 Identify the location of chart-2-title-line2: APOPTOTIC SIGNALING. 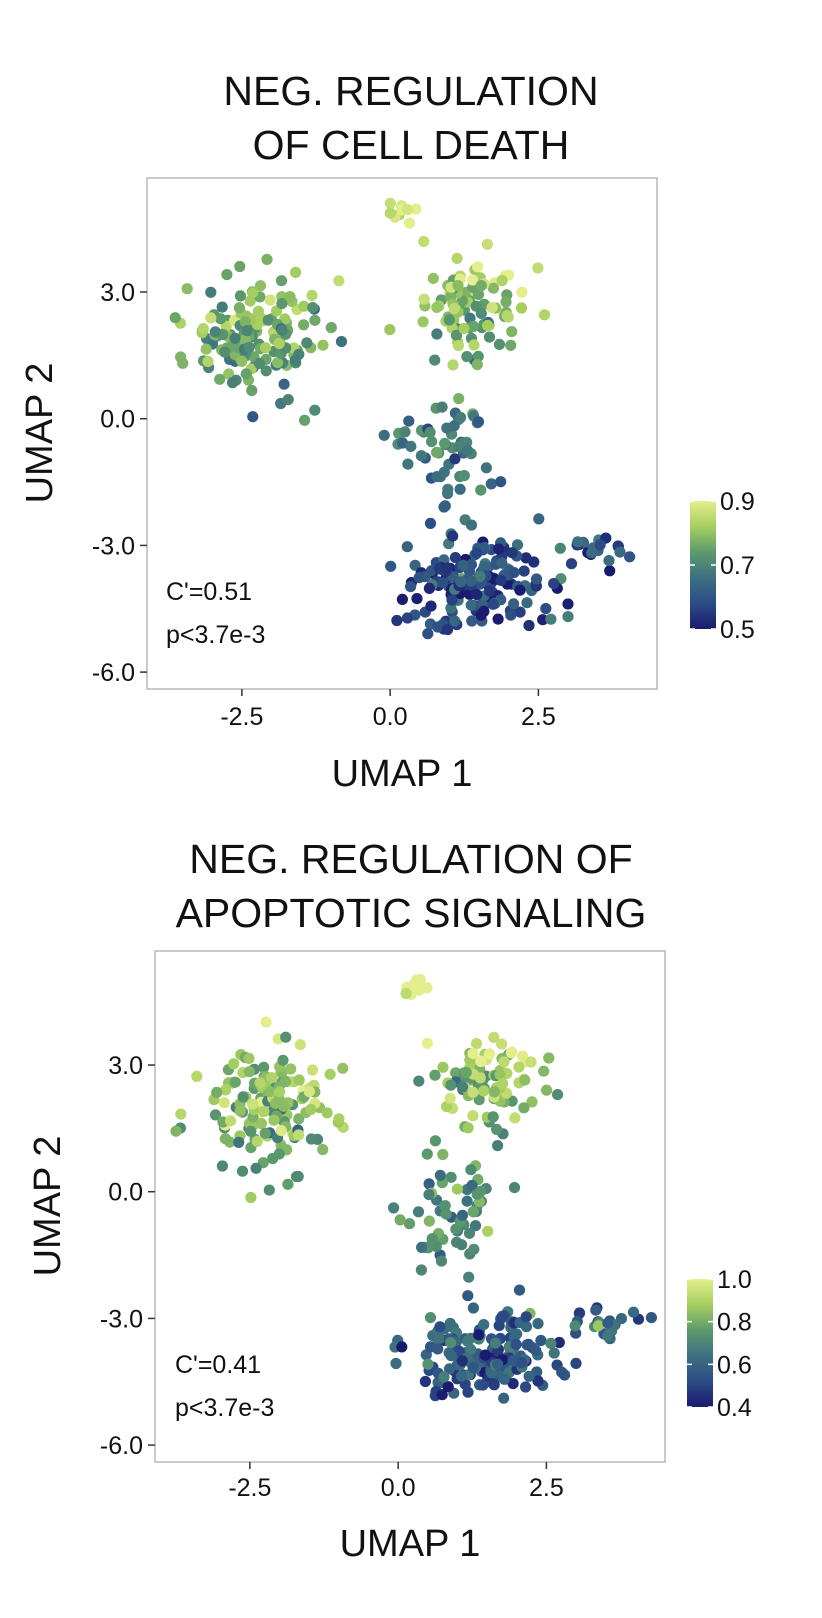
(411, 913).